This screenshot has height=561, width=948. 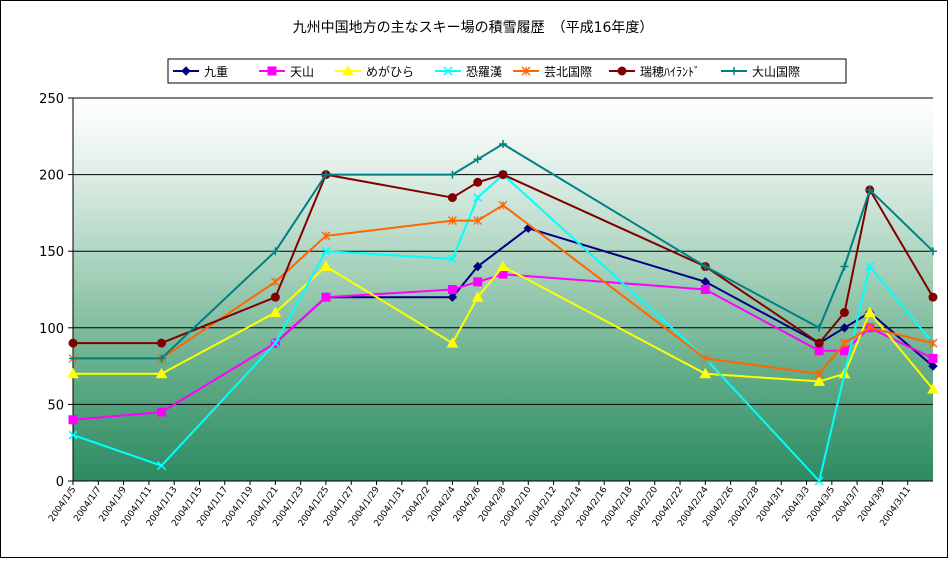 What do you see at coordinates (51, 252) in the screenshot?
I see `y-tick-label: 150` at bounding box center [51, 252].